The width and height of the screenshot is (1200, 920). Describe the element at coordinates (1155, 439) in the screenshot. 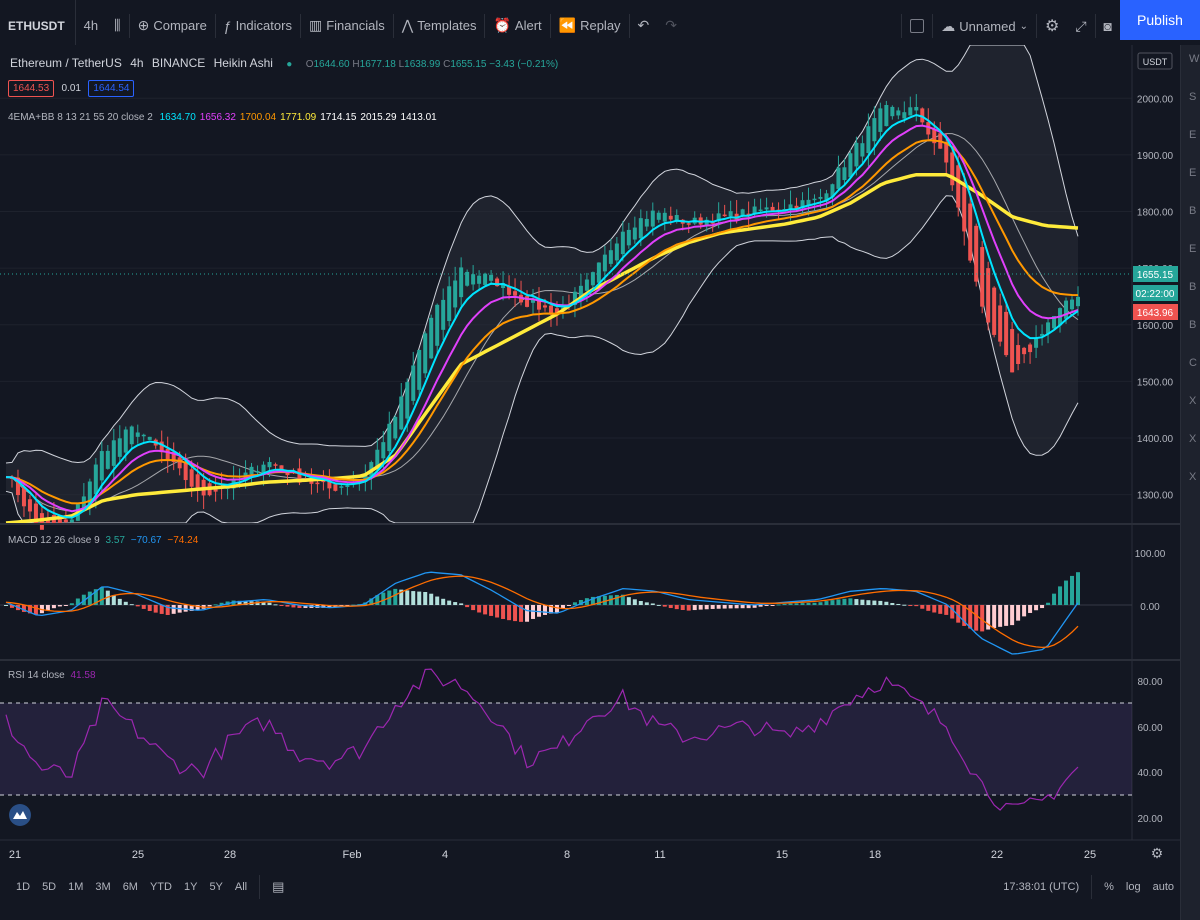

I see `price-tick: 1400.00` at that location.